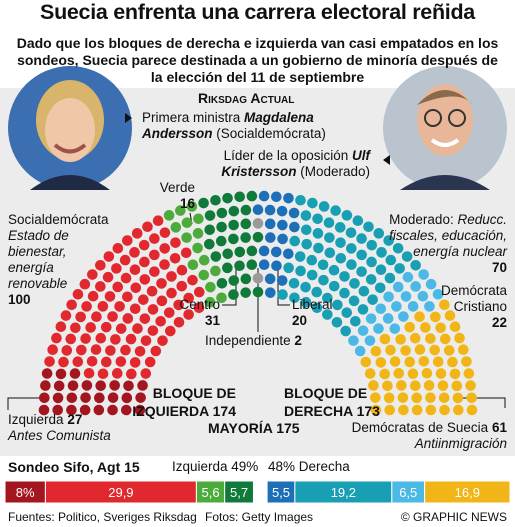 Image resolution: width=515 pixels, height=527 pixels. What do you see at coordinates (499, 267) in the screenshot?
I see `seat-count: 70` at bounding box center [499, 267].